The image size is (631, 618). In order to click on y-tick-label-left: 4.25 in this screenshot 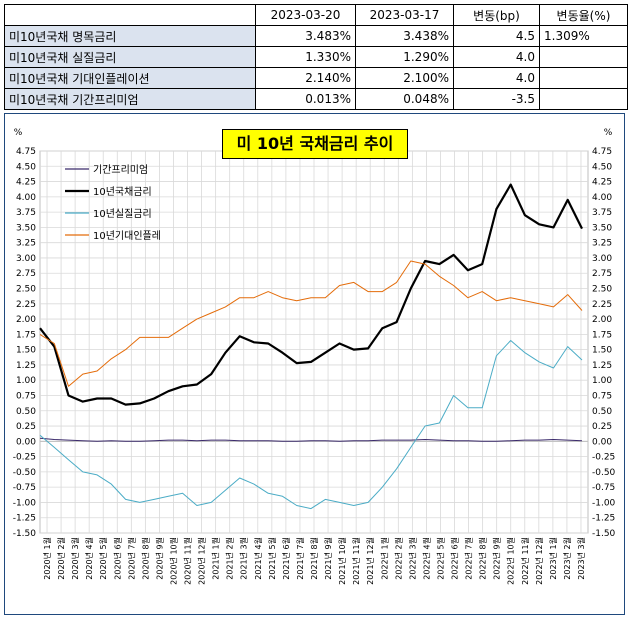, I will do `click(26, 183)`.